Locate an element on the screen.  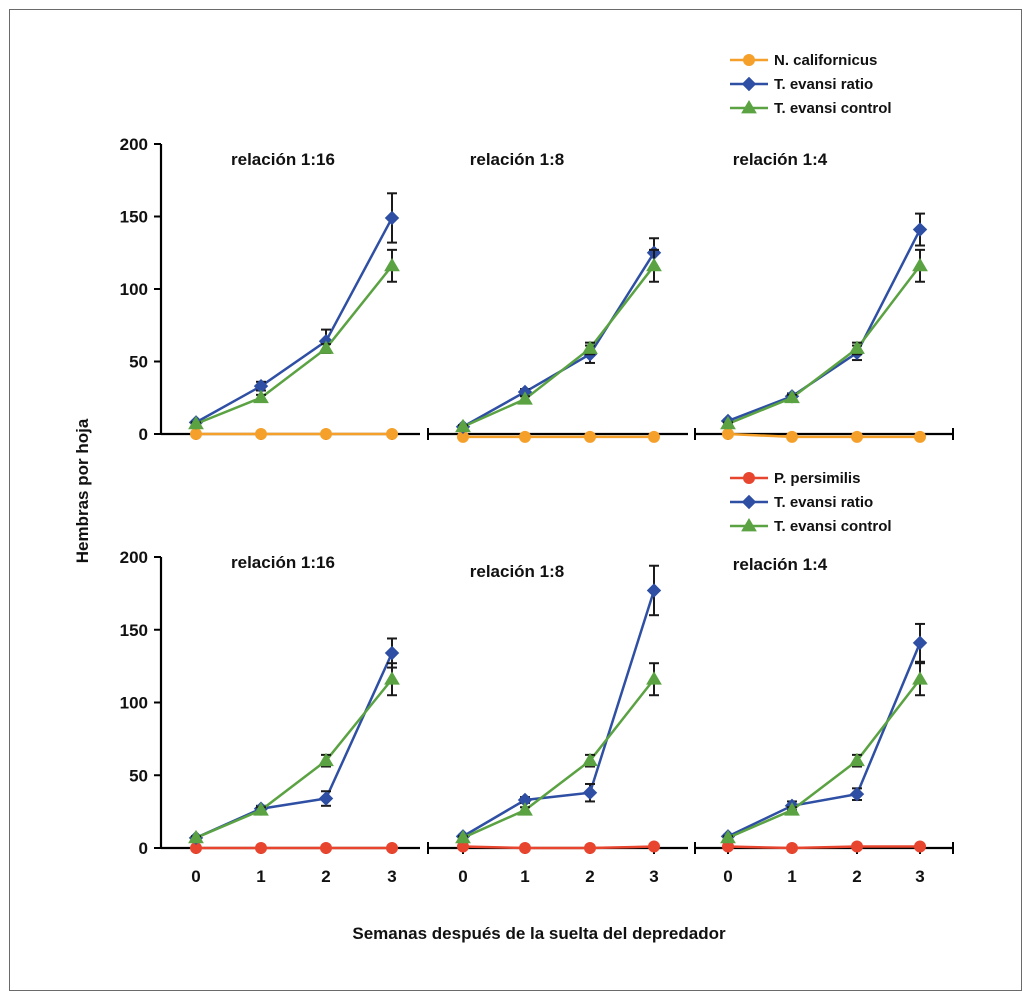
panel-1-1: relación 1:16 is located at coordinates (294, 295).